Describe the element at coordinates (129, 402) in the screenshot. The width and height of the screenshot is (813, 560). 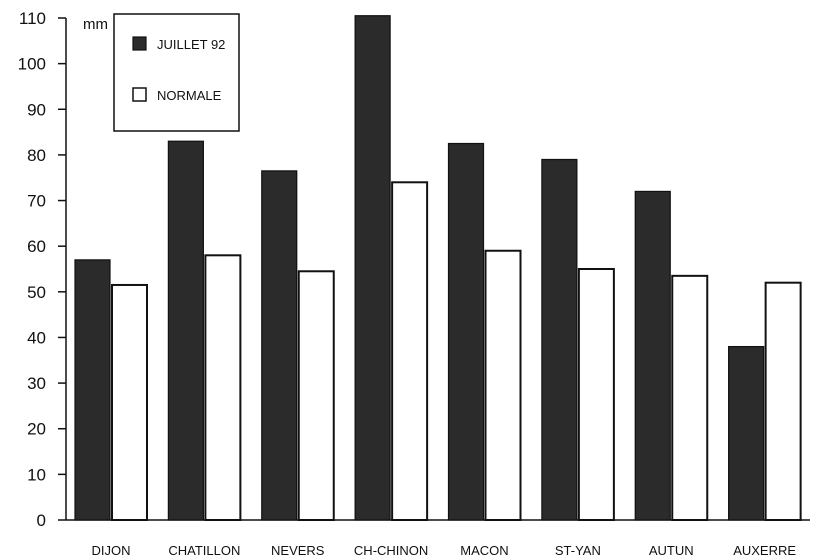
I see `bar-normale-dijon` at that location.